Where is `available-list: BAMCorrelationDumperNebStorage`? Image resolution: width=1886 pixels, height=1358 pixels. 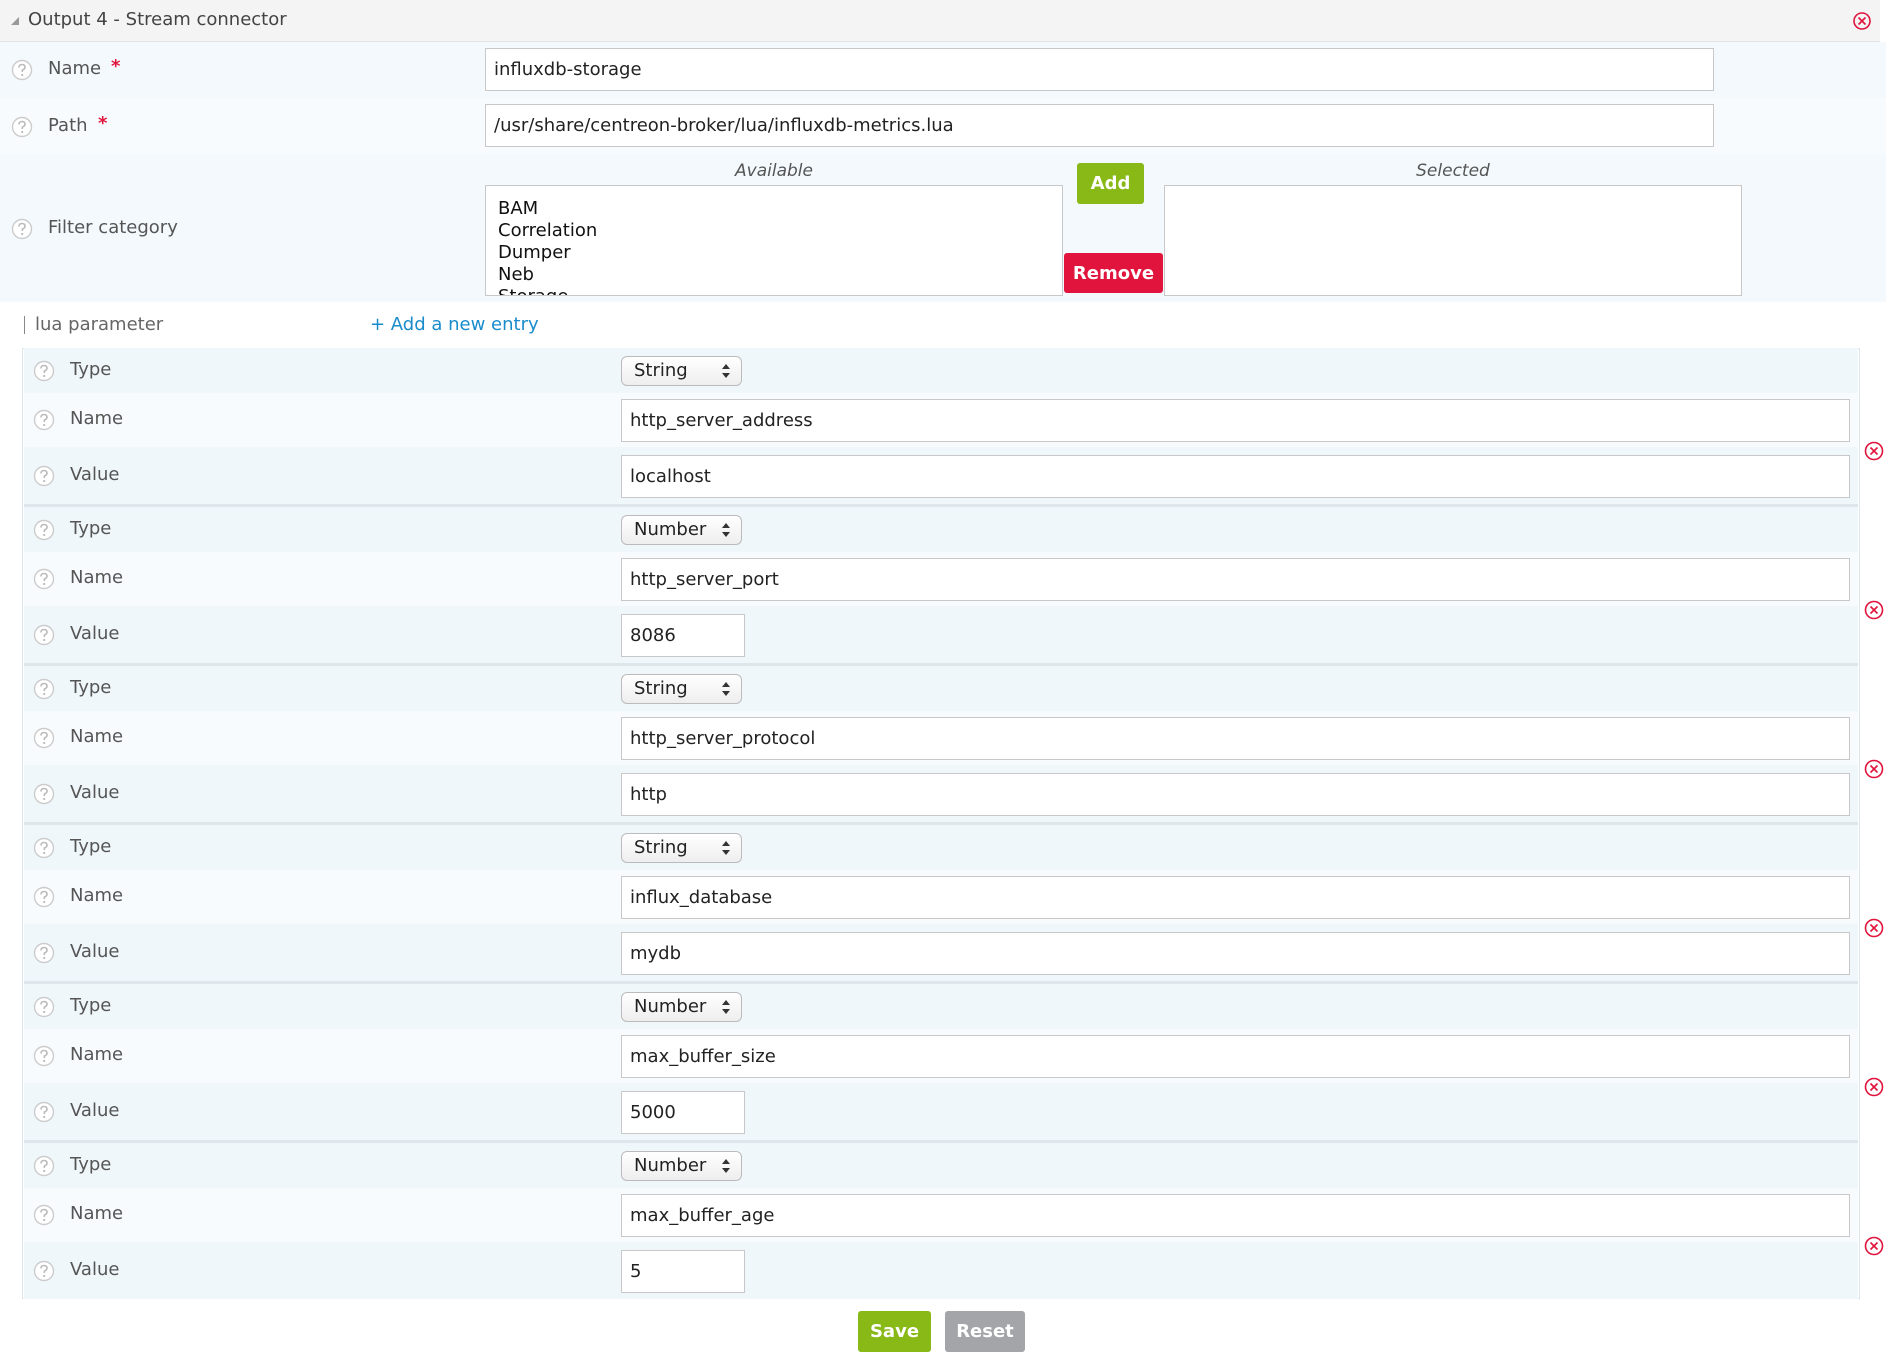
available-list: BAMCorrelationDumperNebStorage is located at coordinates (774, 240).